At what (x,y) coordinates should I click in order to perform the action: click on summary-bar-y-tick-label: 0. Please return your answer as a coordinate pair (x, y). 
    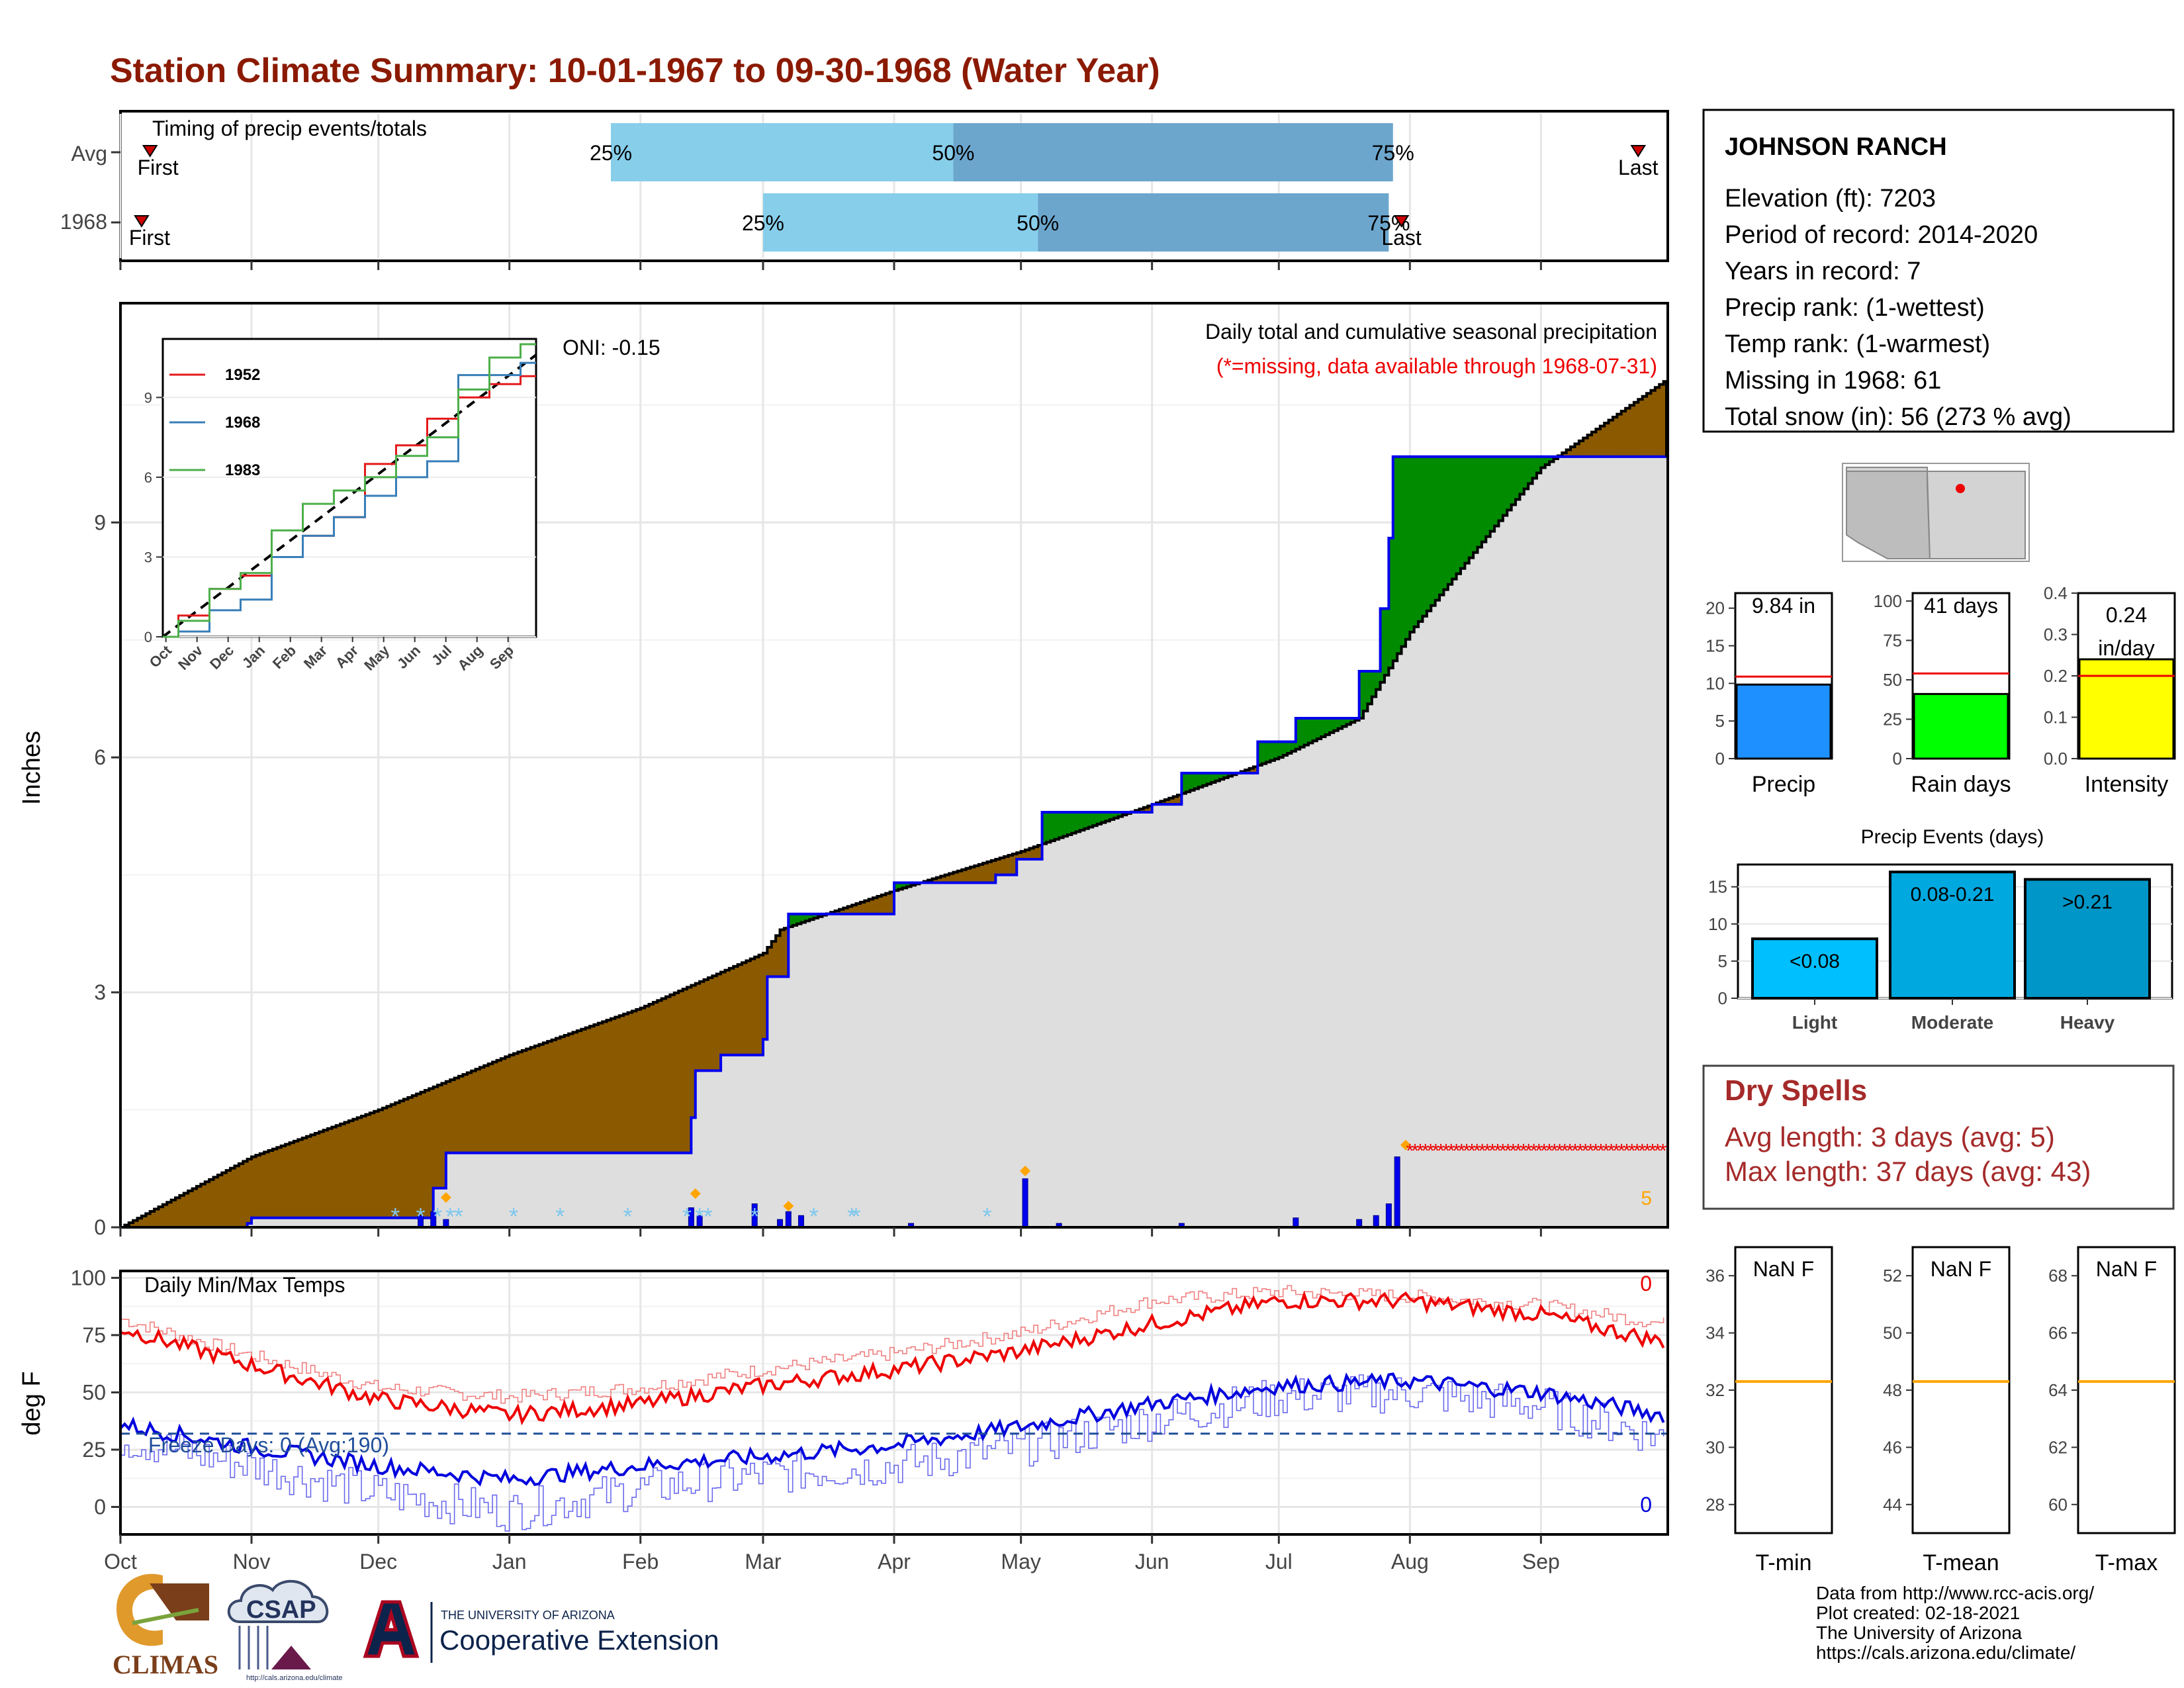
    Looking at the image, I should click on (1897, 759).